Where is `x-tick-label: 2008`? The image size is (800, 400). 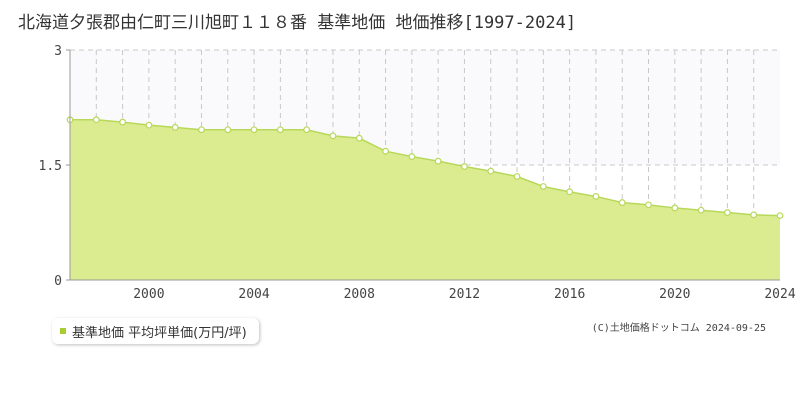 x-tick-label: 2008 is located at coordinates (359, 294).